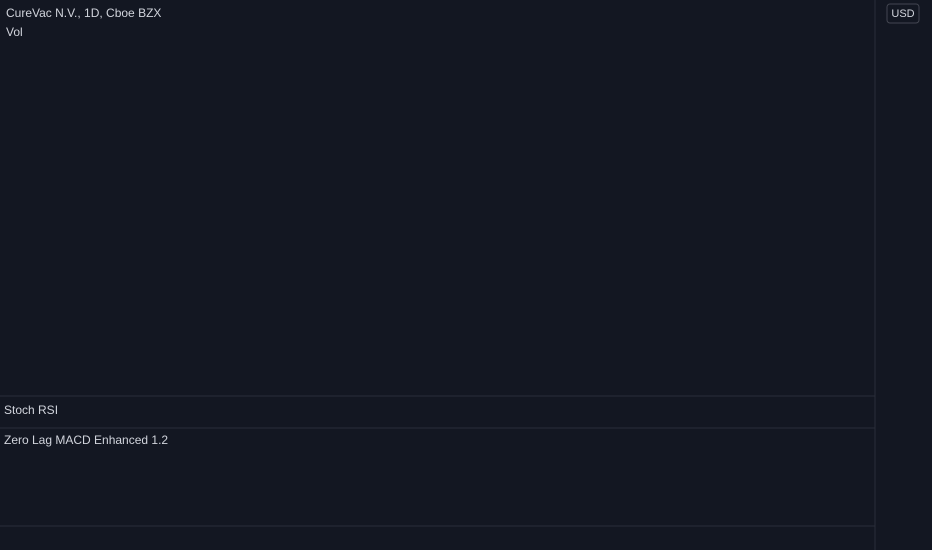 This screenshot has height=550, width=932. I want to click on currency-box, so click(903, 13).